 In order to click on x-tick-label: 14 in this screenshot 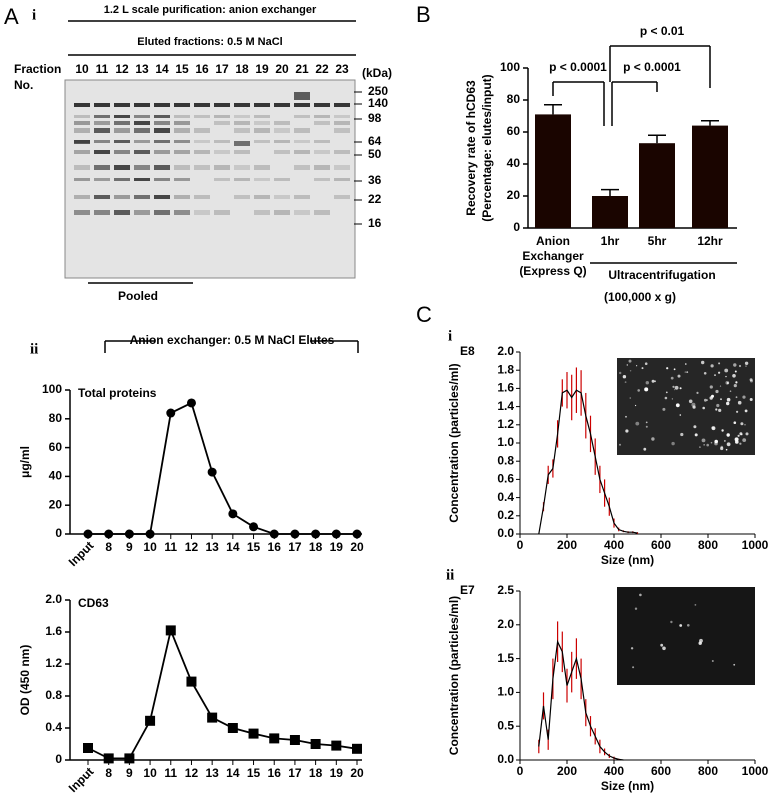, I will do `click(233, 773)`.